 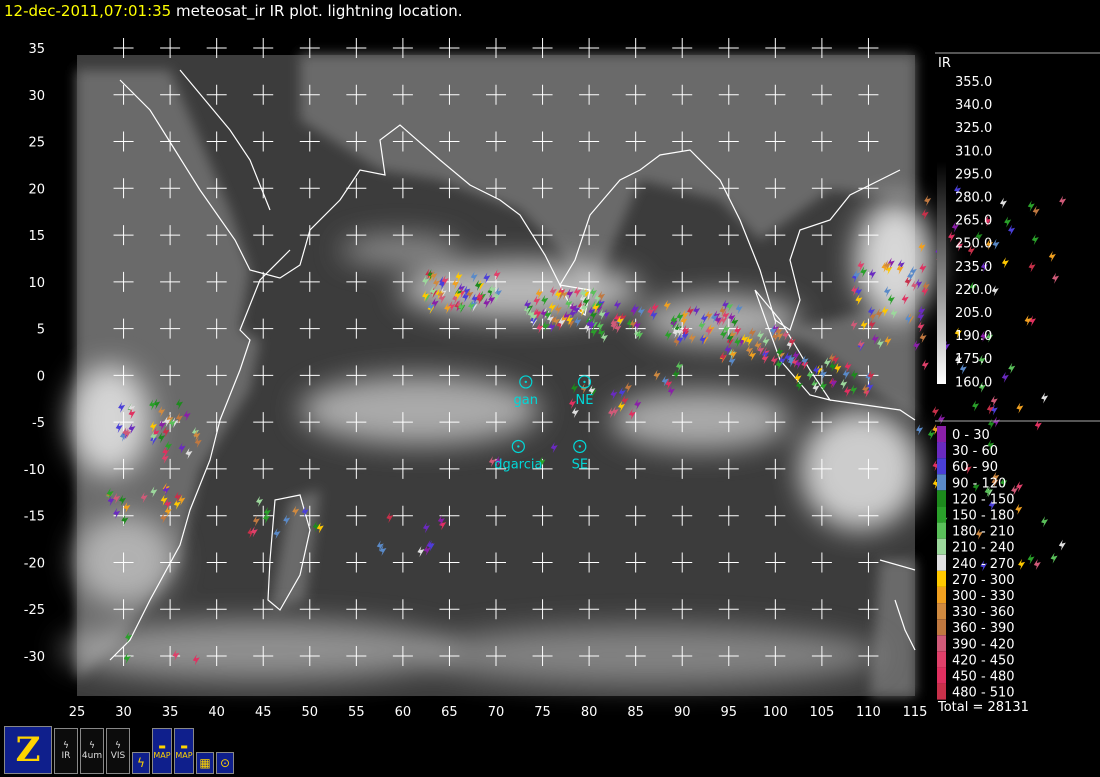 What do you see at coordinates (518, 446) in the screenshot?
I see `site-dot` at bounding box center [518, 446].